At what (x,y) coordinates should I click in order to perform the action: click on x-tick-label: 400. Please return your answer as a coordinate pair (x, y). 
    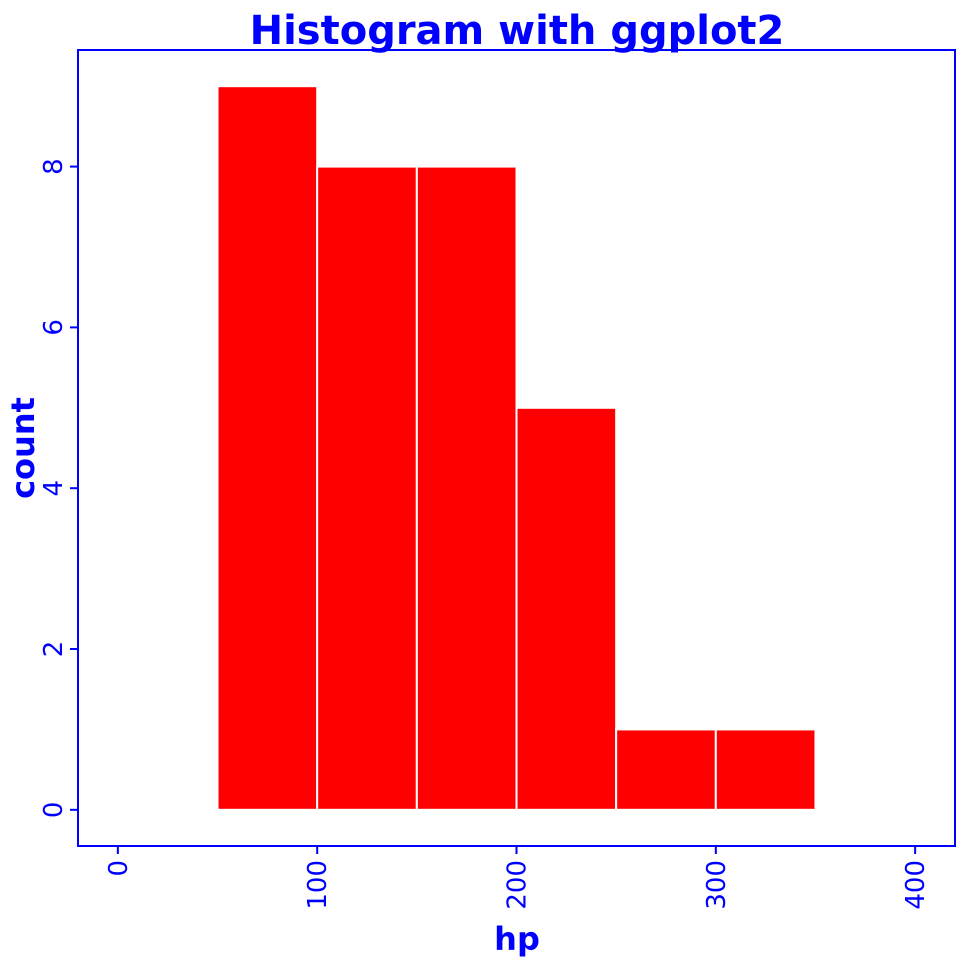
    Looking at the image, I should click on (916, 885).